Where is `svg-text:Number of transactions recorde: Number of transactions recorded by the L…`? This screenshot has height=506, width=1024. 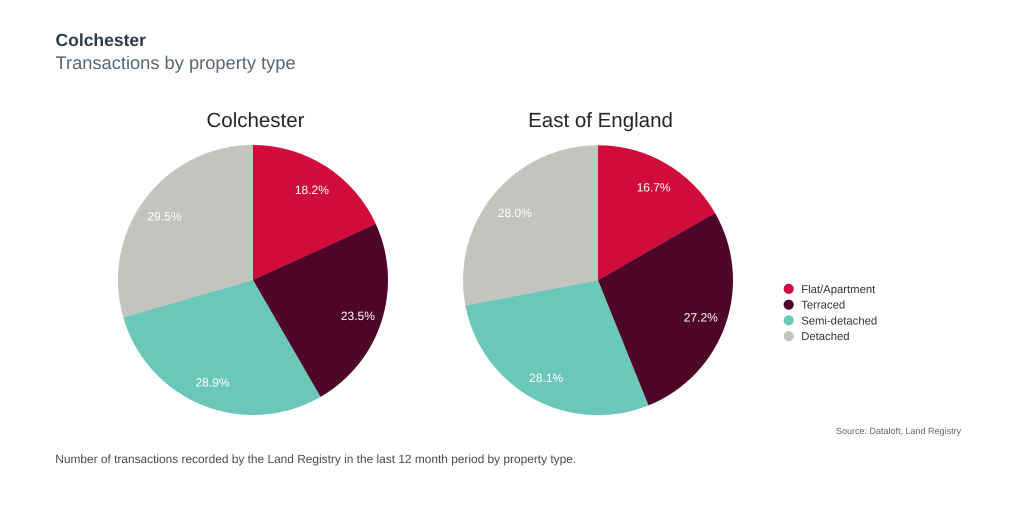 svg-text:Number of transactions recorde: Number of transactions recorded by the L… is located at coordinates (315, 459).